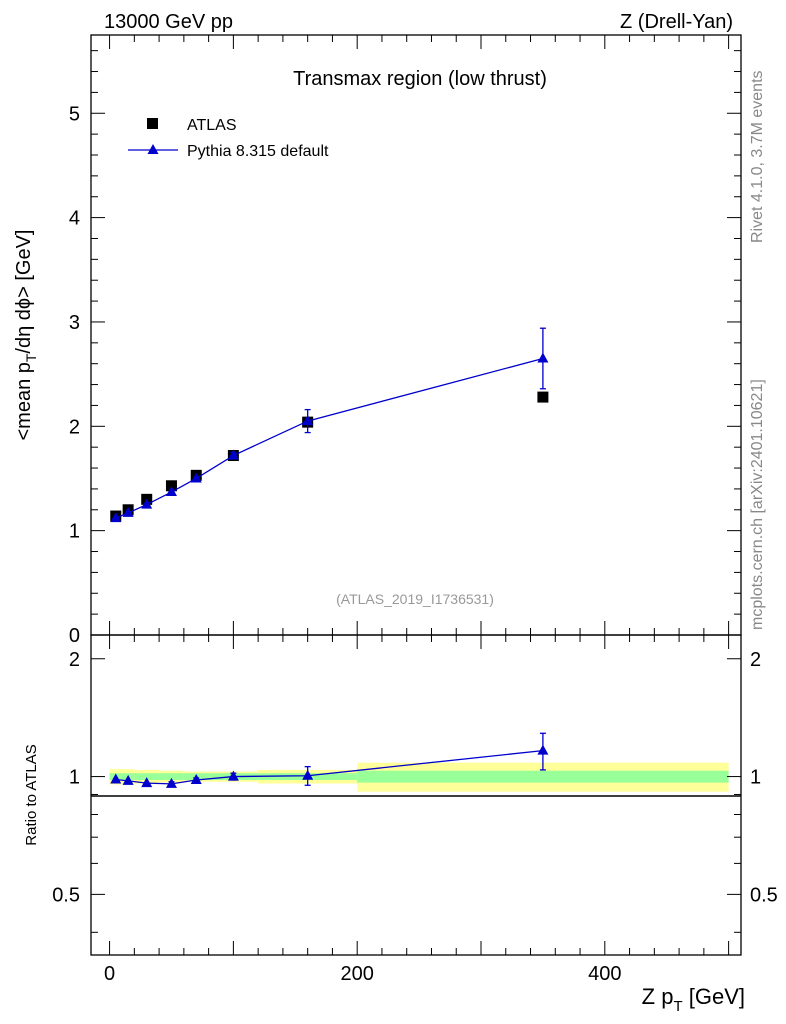 The image size is (786, 1024). Describe the element at coordinates (153, 149) in the screenshot. I see `legend-pythia-marker` at that location.